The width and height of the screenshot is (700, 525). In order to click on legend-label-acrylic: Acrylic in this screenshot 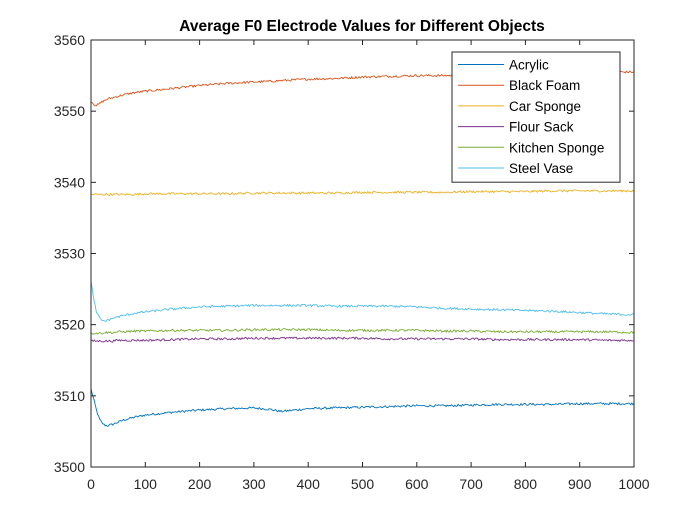, I will do `click(529, 65)`.